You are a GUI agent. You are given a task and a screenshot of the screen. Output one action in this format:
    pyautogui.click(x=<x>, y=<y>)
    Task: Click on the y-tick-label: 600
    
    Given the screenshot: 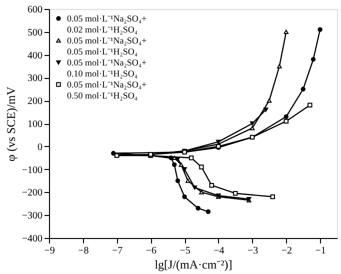 What is the action you would take?
    pyautogui.click(x=35, y=10)
    